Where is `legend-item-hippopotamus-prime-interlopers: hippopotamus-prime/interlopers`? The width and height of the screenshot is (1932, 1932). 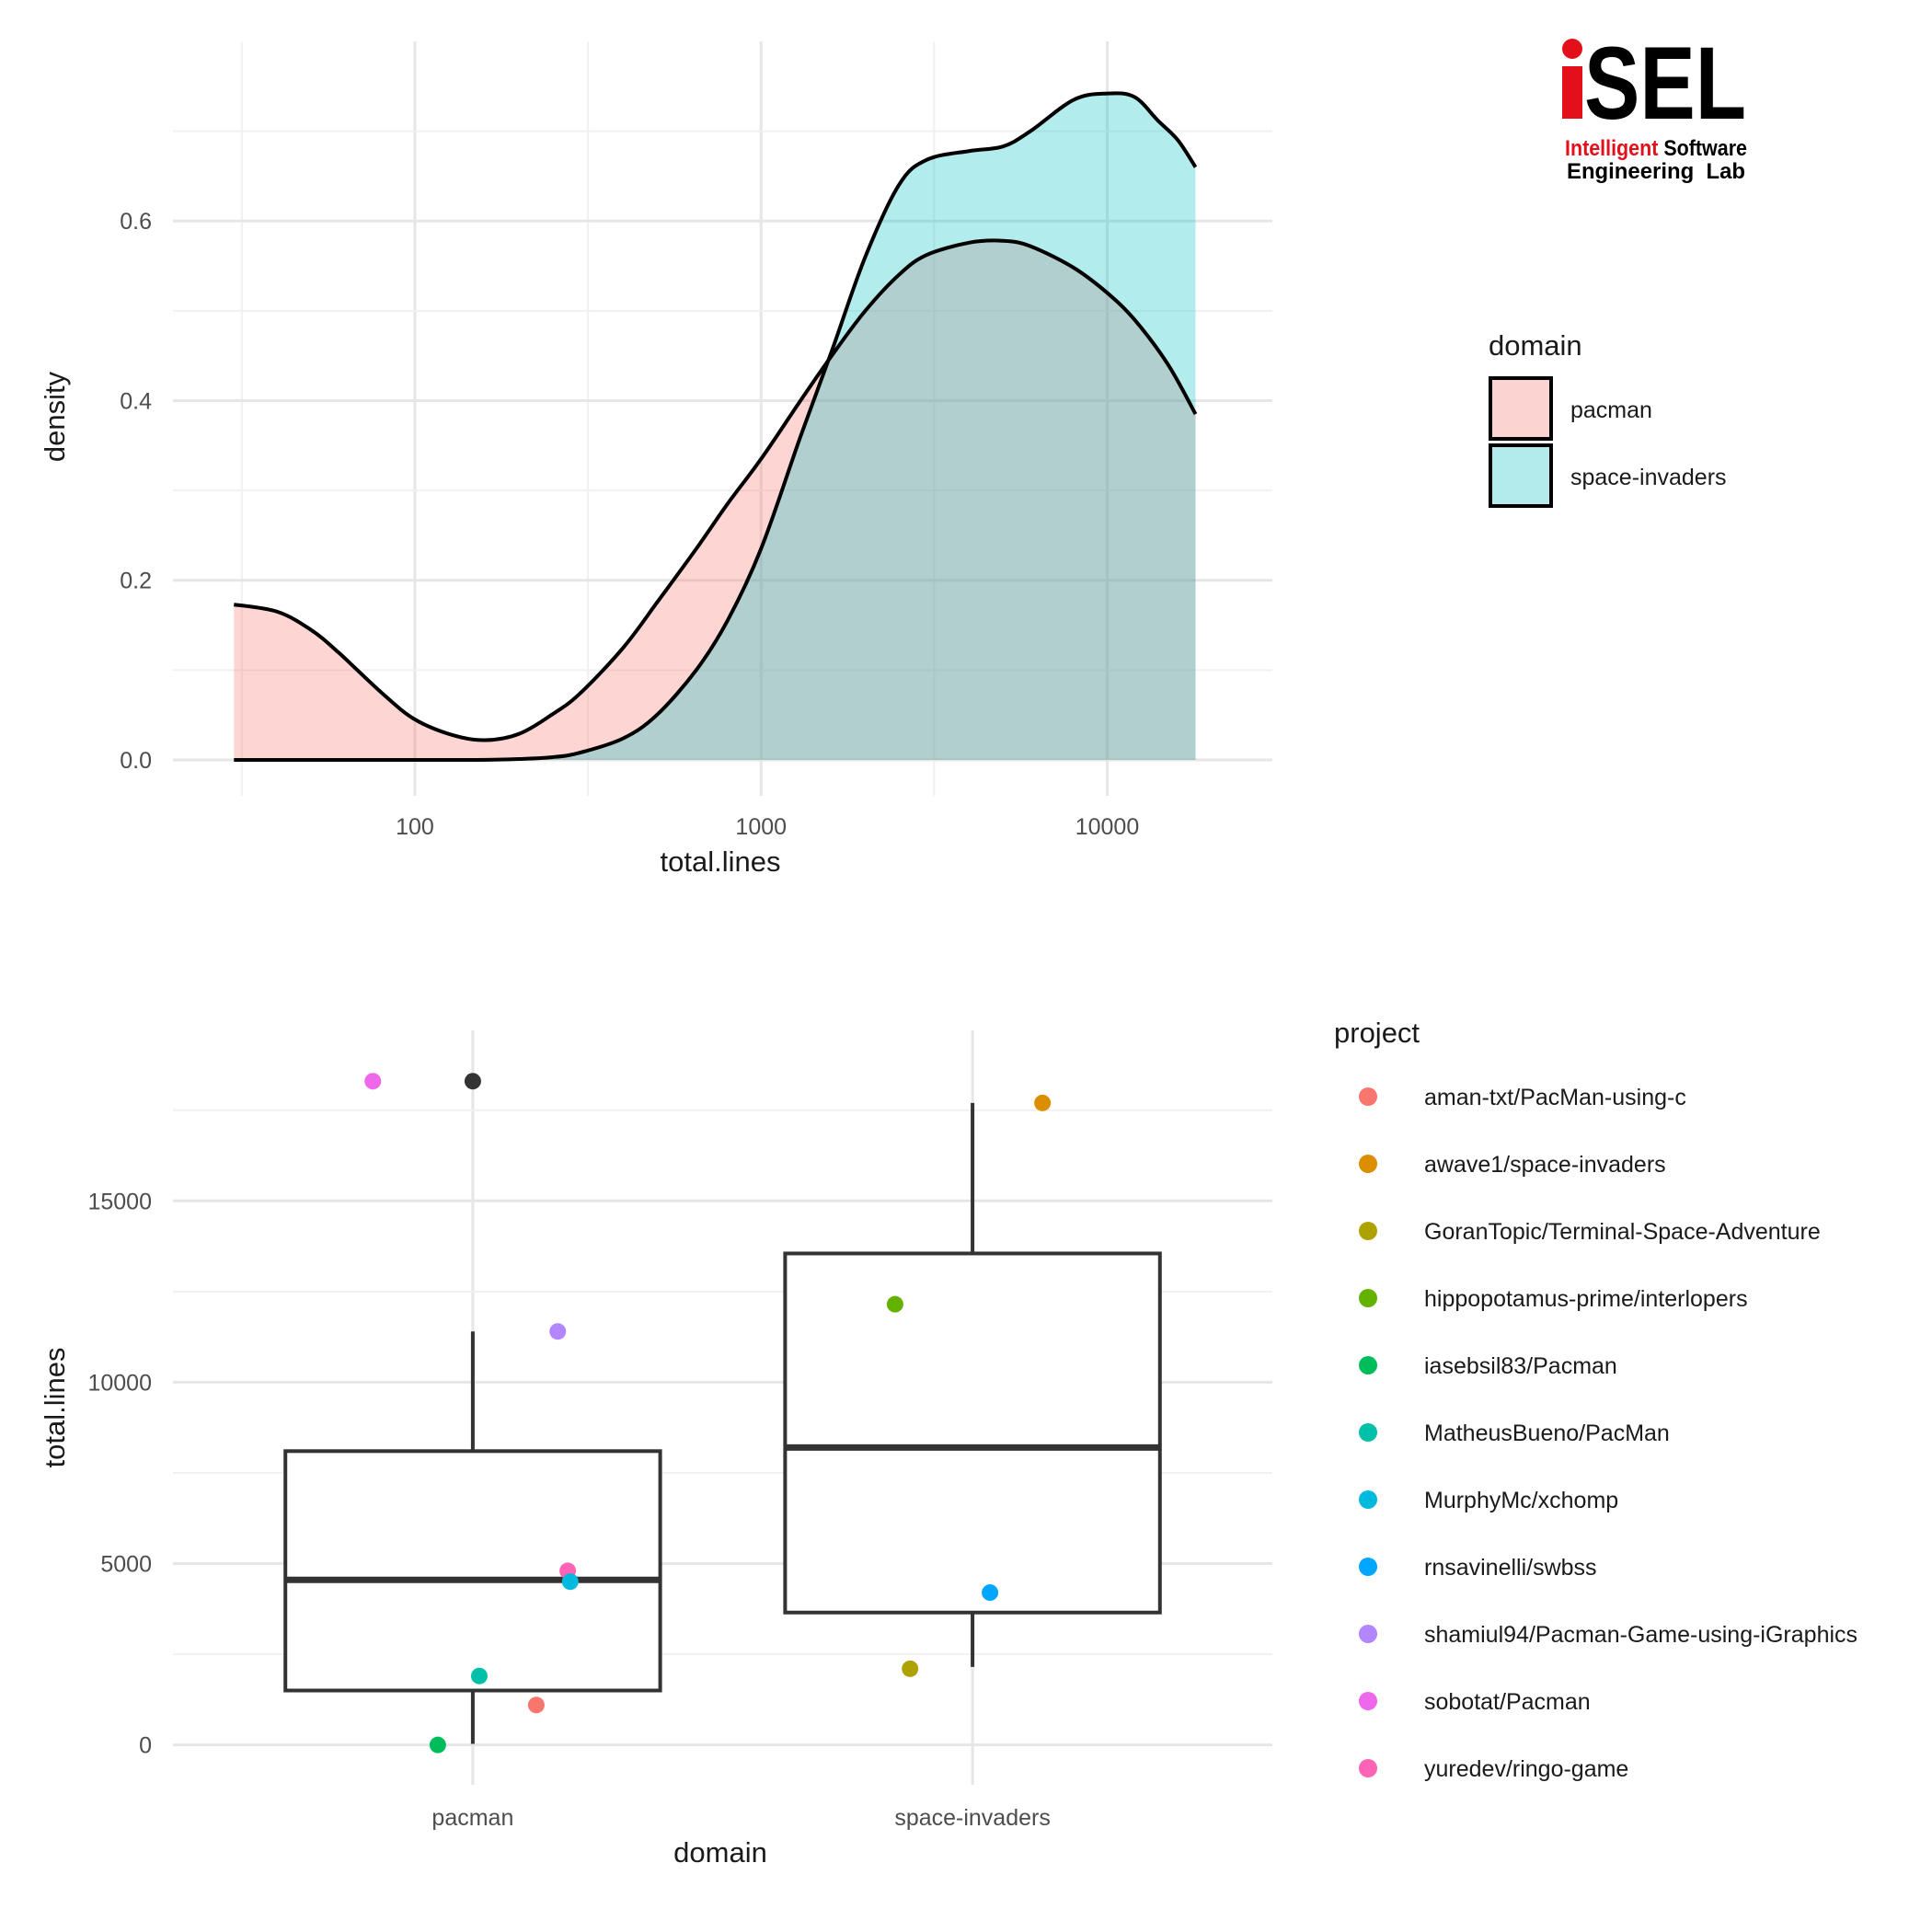 legend-item-hippopotamus-prime-interlopers: hippopotamus-prime/interlopers is located at coordinates (1553, 1299).